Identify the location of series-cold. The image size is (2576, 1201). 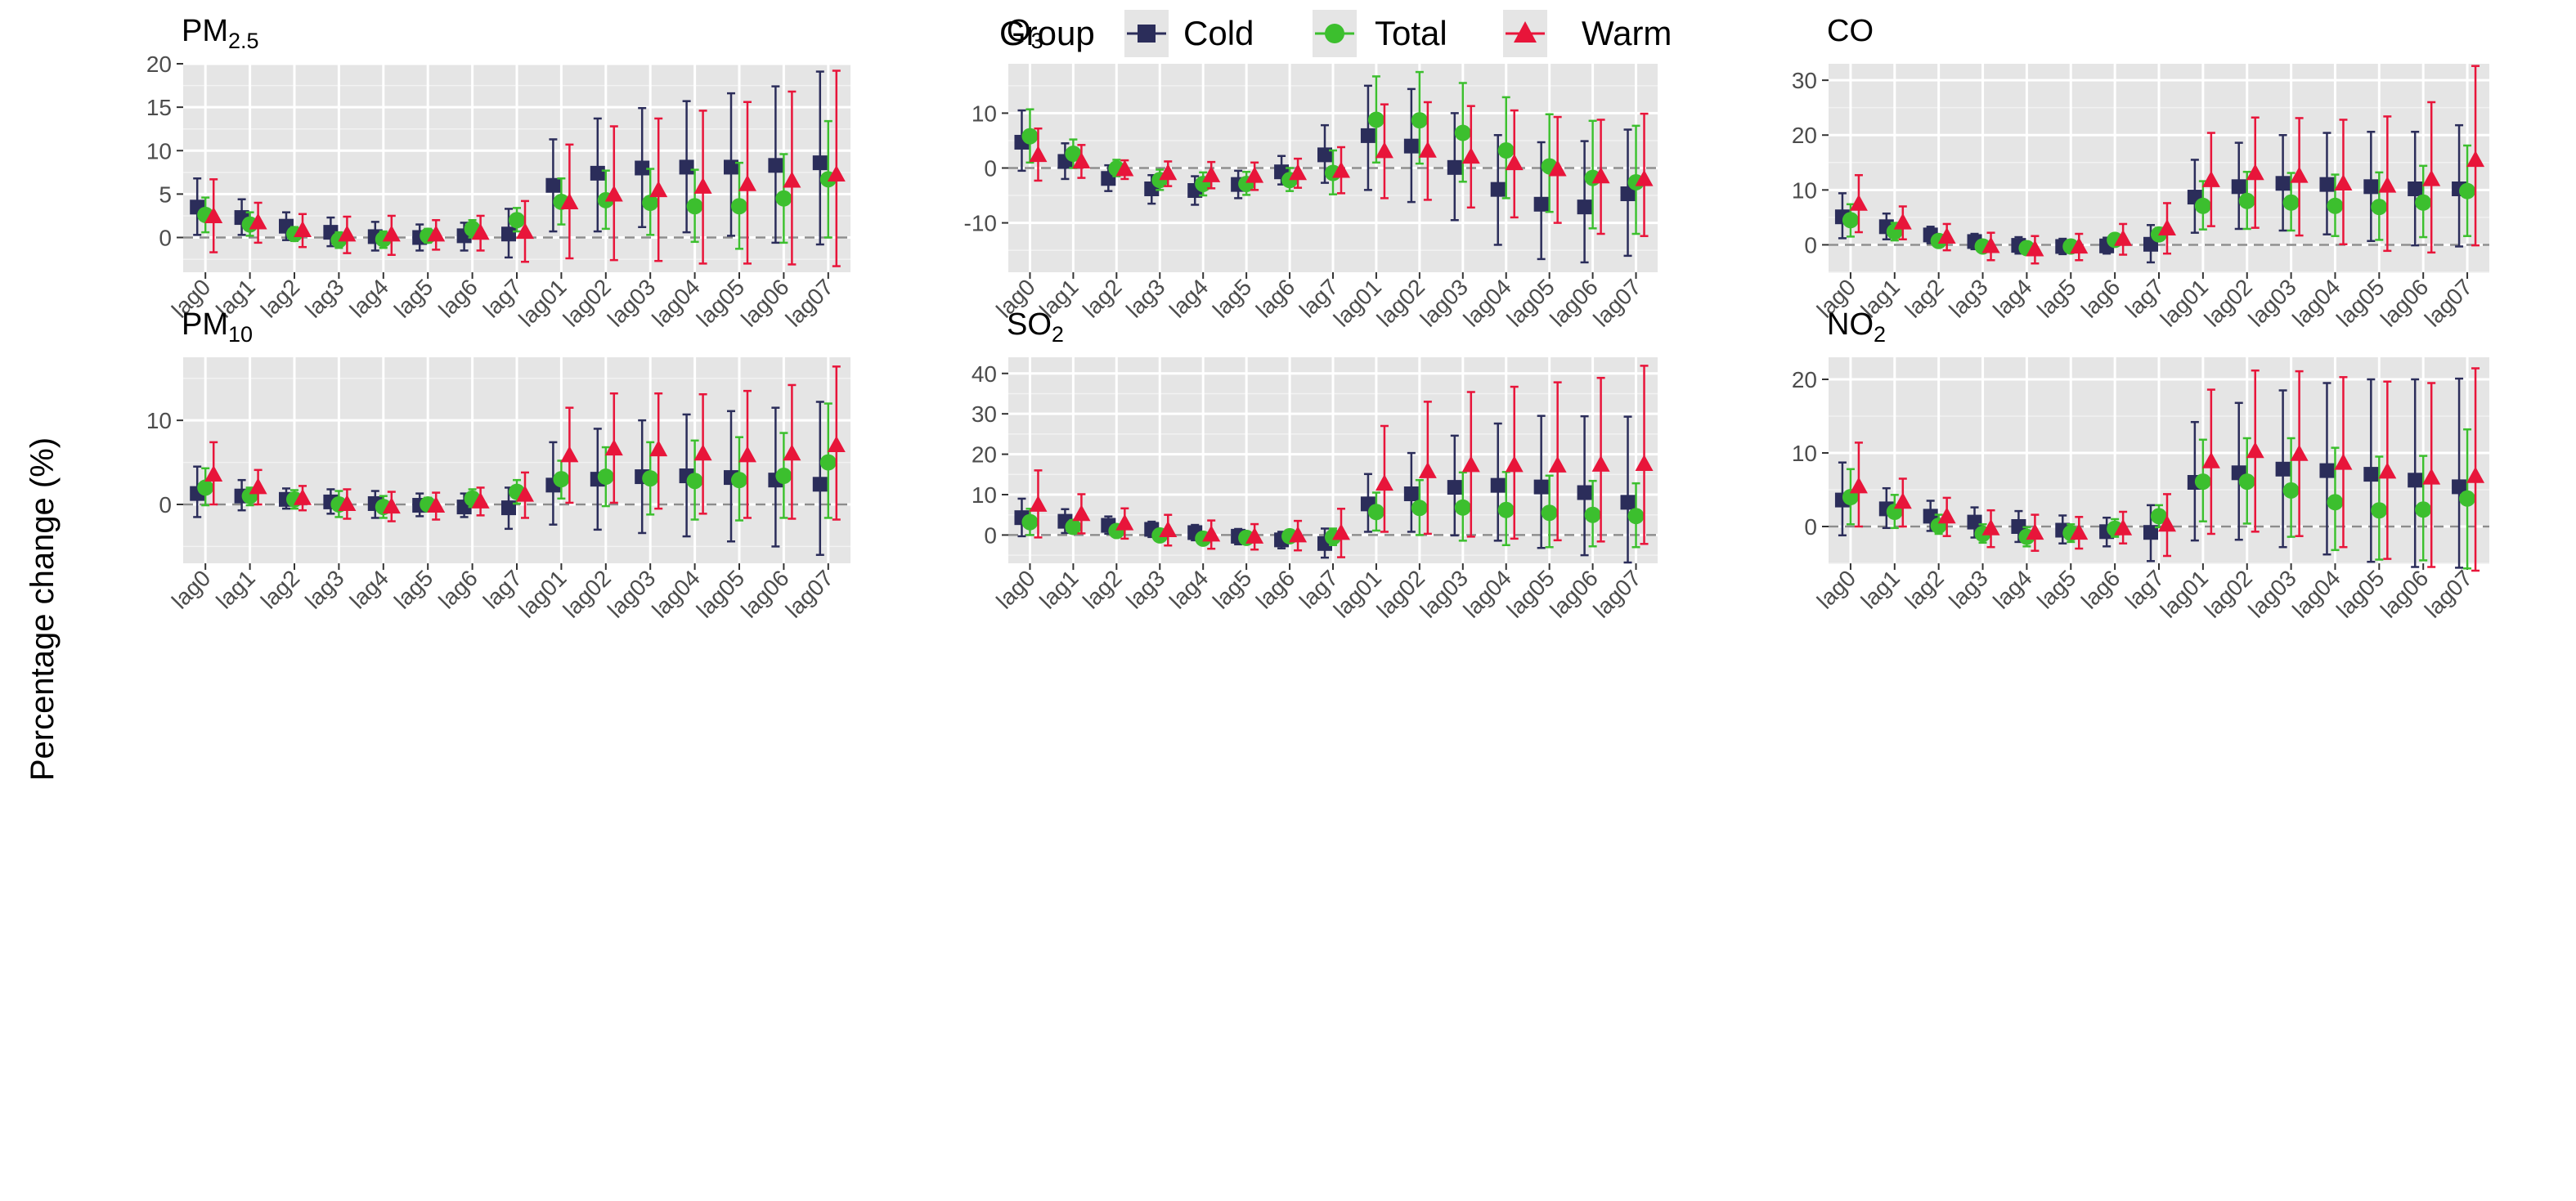
(1325, 489).